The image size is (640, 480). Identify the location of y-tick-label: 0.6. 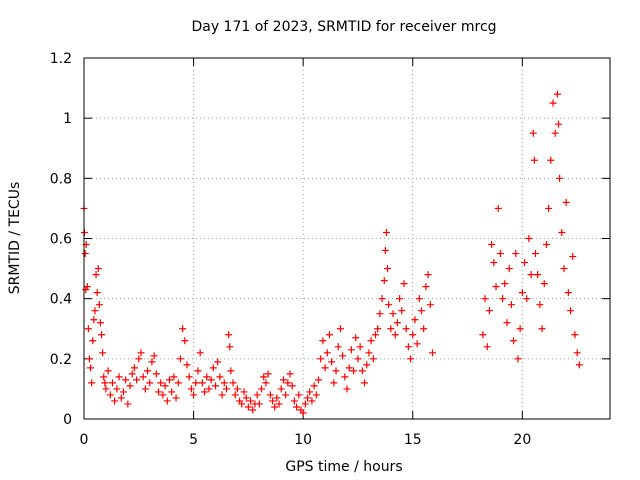
(61, 240).